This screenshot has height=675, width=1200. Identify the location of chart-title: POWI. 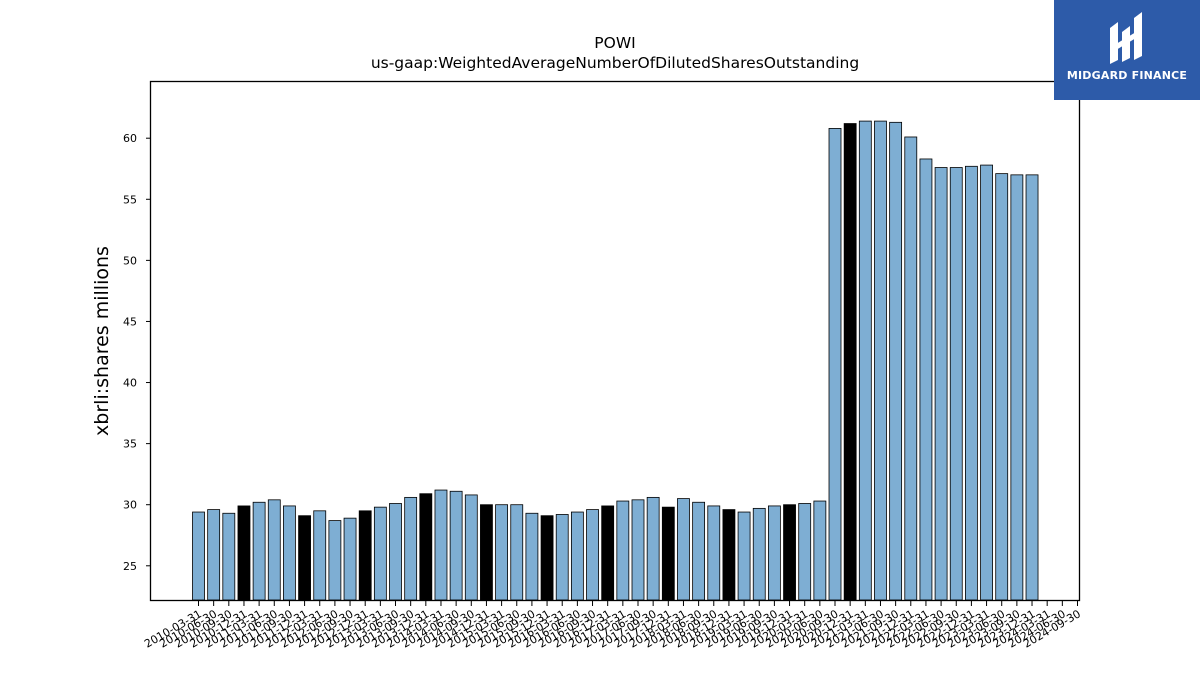
(614, 43).